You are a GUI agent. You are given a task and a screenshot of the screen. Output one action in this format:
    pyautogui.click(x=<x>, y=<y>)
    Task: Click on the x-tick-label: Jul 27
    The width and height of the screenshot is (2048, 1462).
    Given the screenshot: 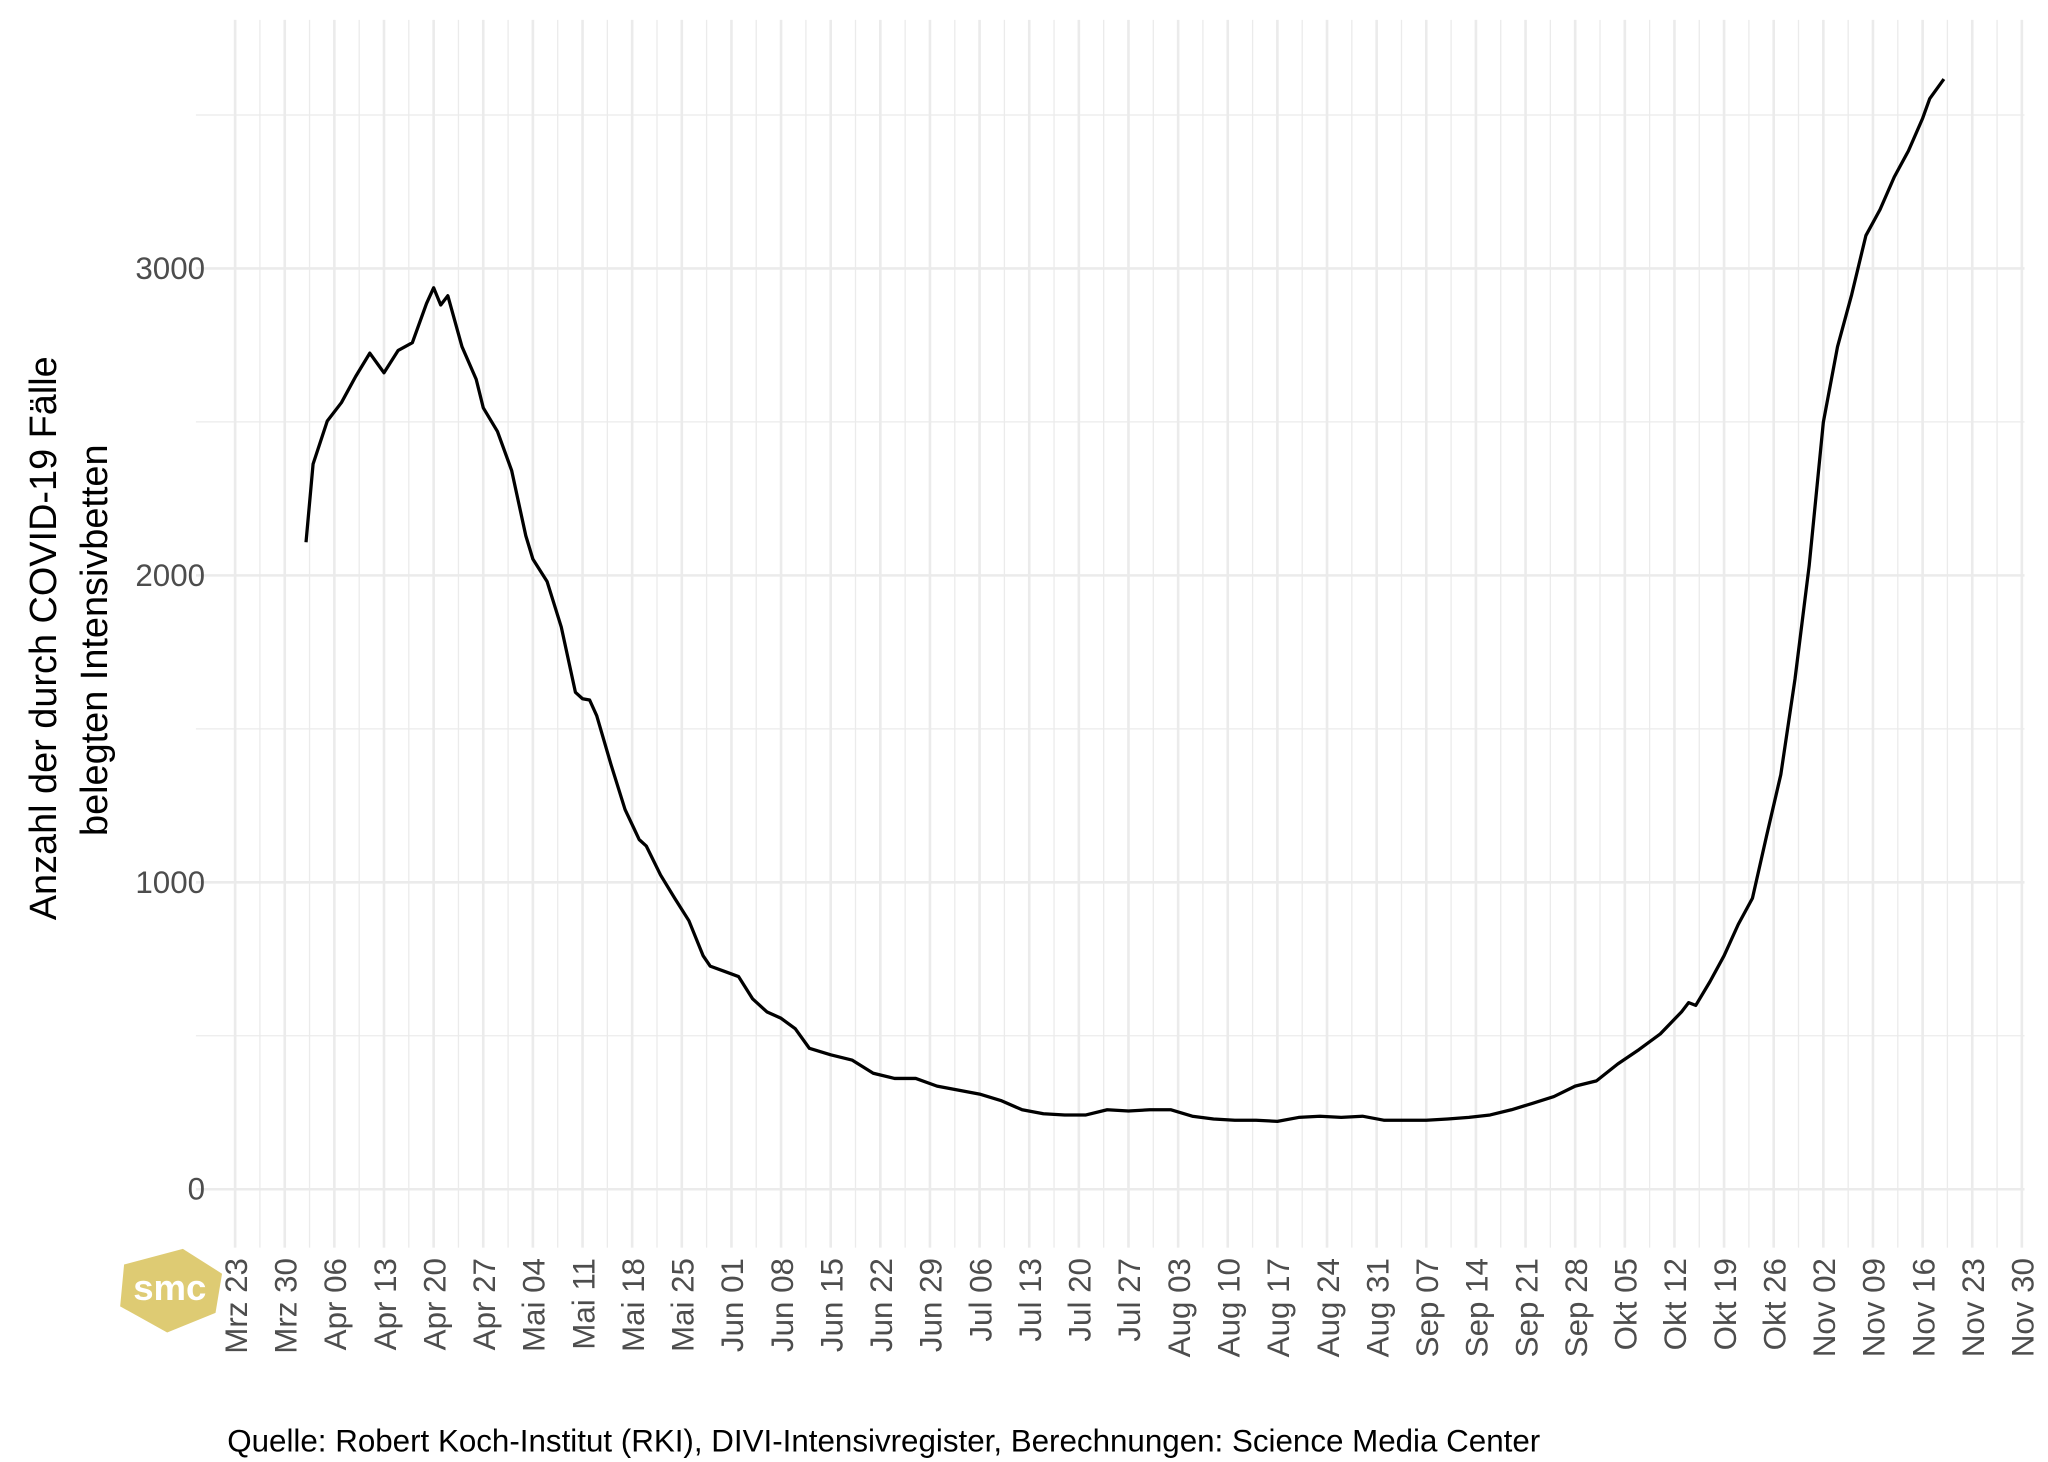 What is the action you would take?
    pyautogui.click(x=1129, y=1300)
    